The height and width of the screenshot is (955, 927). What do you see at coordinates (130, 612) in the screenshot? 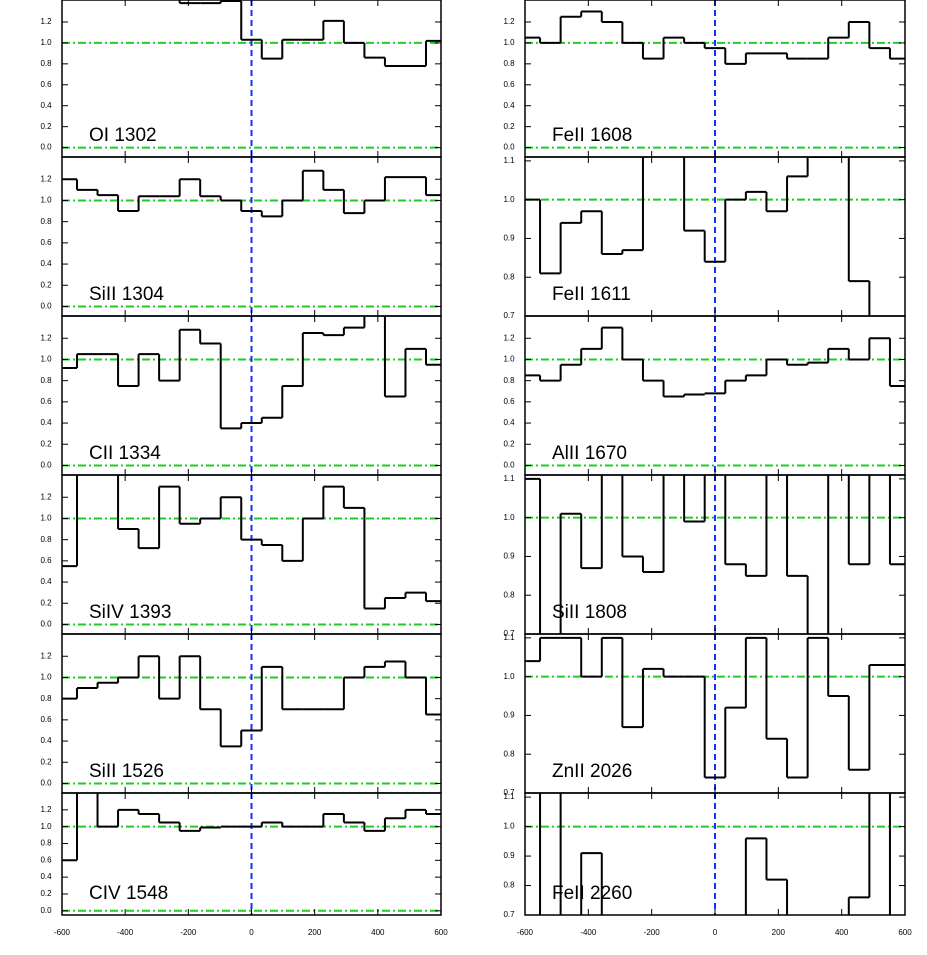
I see `ion-label: SiIV 1393` at bounding box center [130, 612].